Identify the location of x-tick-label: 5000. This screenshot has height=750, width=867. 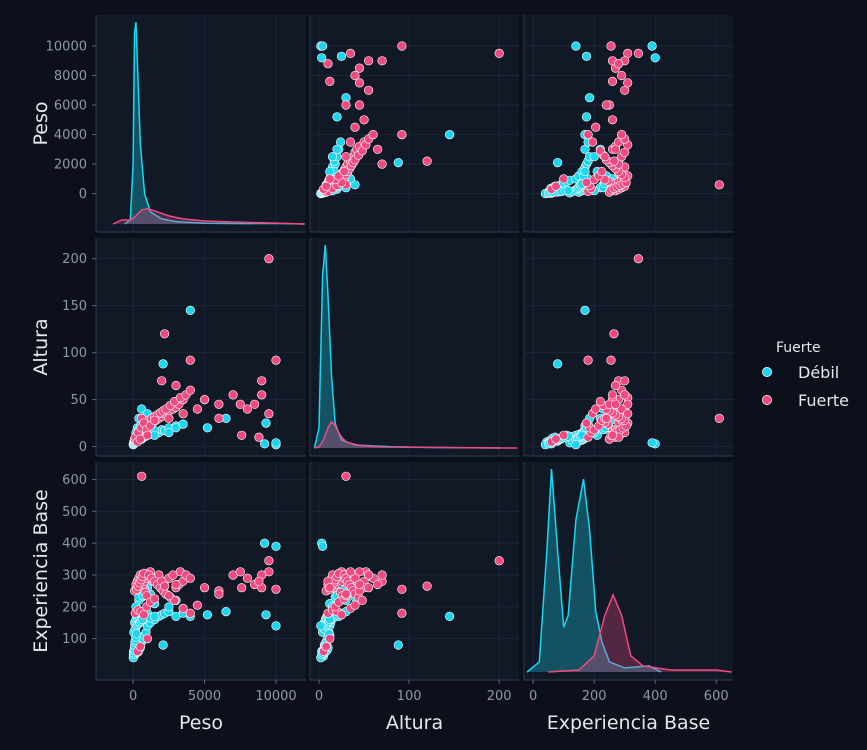
(204, 696).